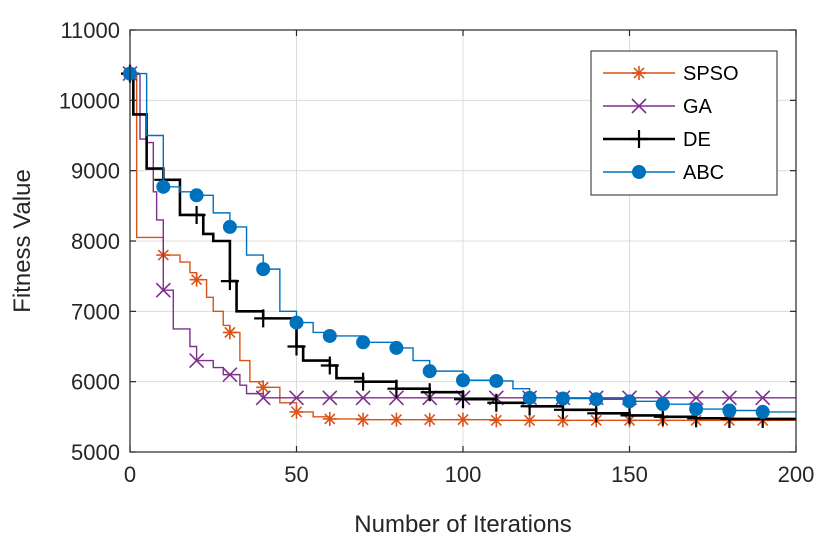 The height and width of the screenshot is (549, 830). Describe the element at coordinates (462, 524) in the screenshot. I see `x-axis-title: Number of Iterations` at that location.